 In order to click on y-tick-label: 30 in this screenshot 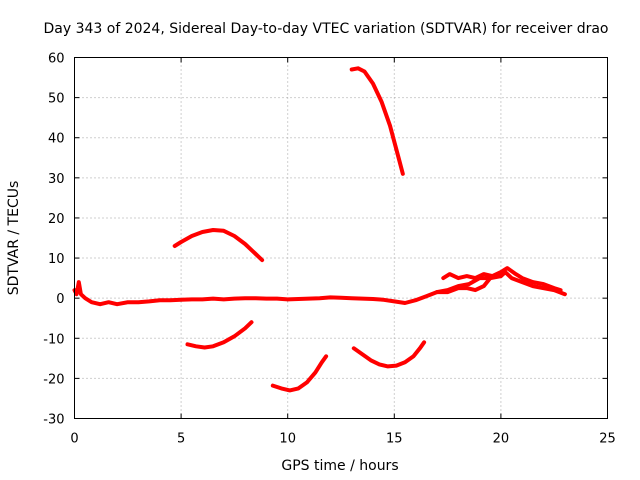, I will do `click(56, 179)`.